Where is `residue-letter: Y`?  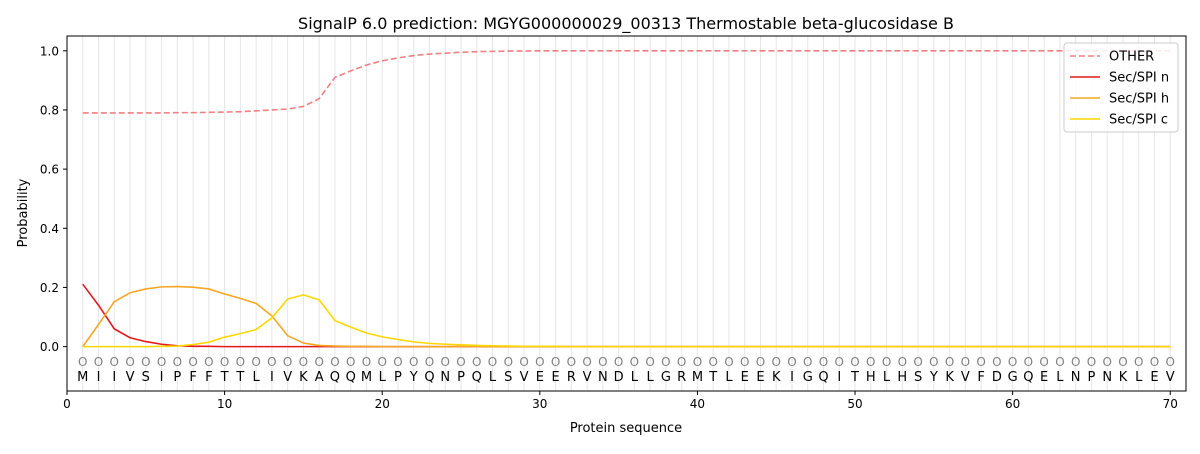
residue-letter: Y is located at coordinates (933, 377).